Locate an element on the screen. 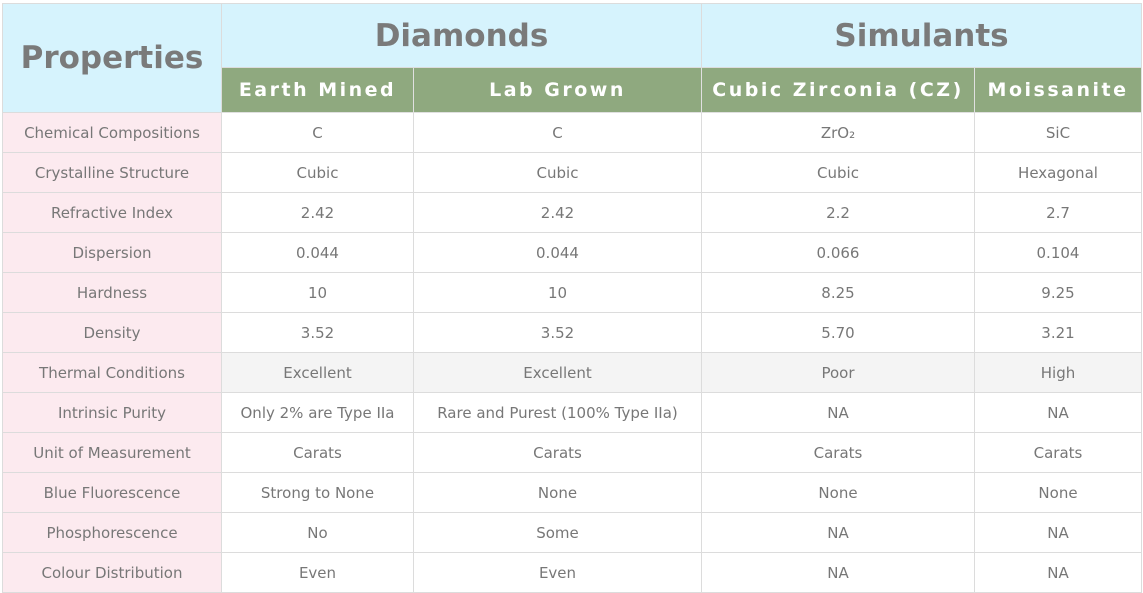  table-row: Dispersion 0.044 0.044 0.066 0.104 is located at coordinates (572, 252).